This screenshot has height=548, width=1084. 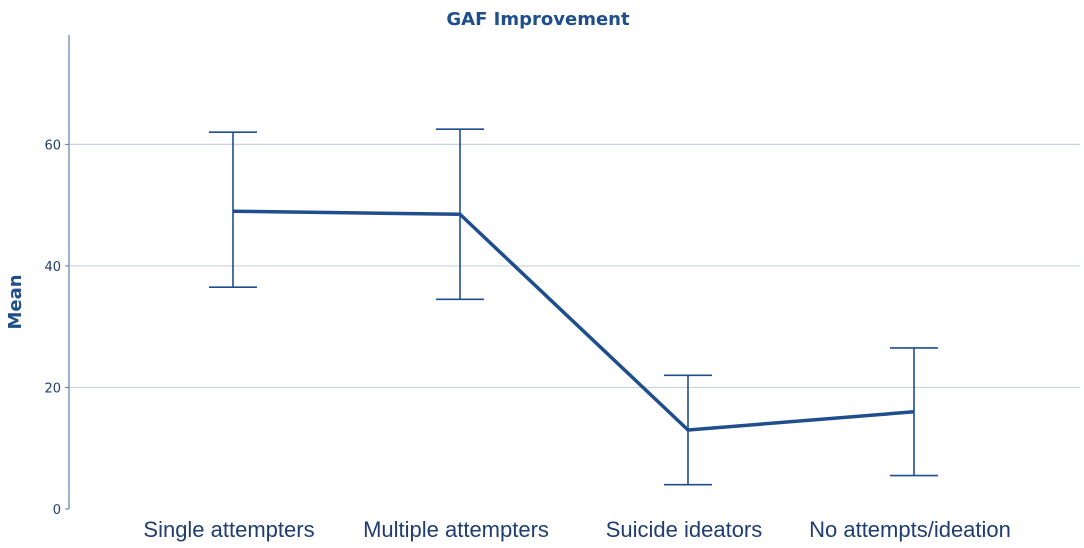 I want to click on y-tick-labels: 0 20 40 60, so click(x=56, y=328).